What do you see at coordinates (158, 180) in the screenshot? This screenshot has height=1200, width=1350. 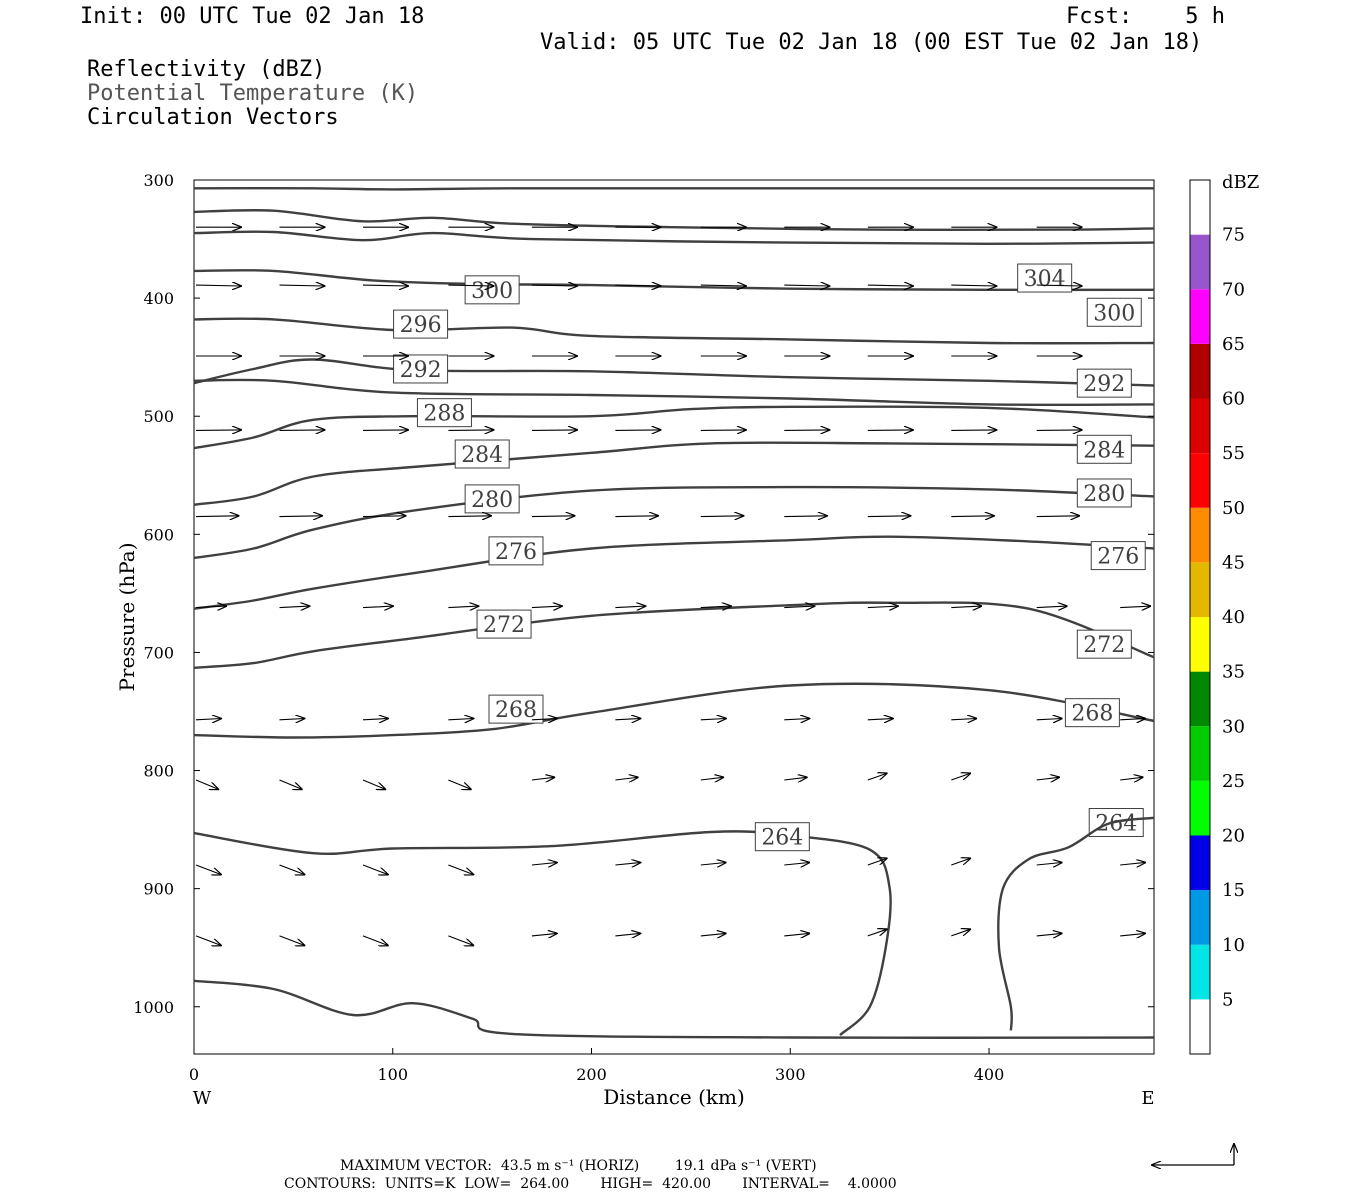 I see `y-tick-label: 300` at bounding box center [158, 180].